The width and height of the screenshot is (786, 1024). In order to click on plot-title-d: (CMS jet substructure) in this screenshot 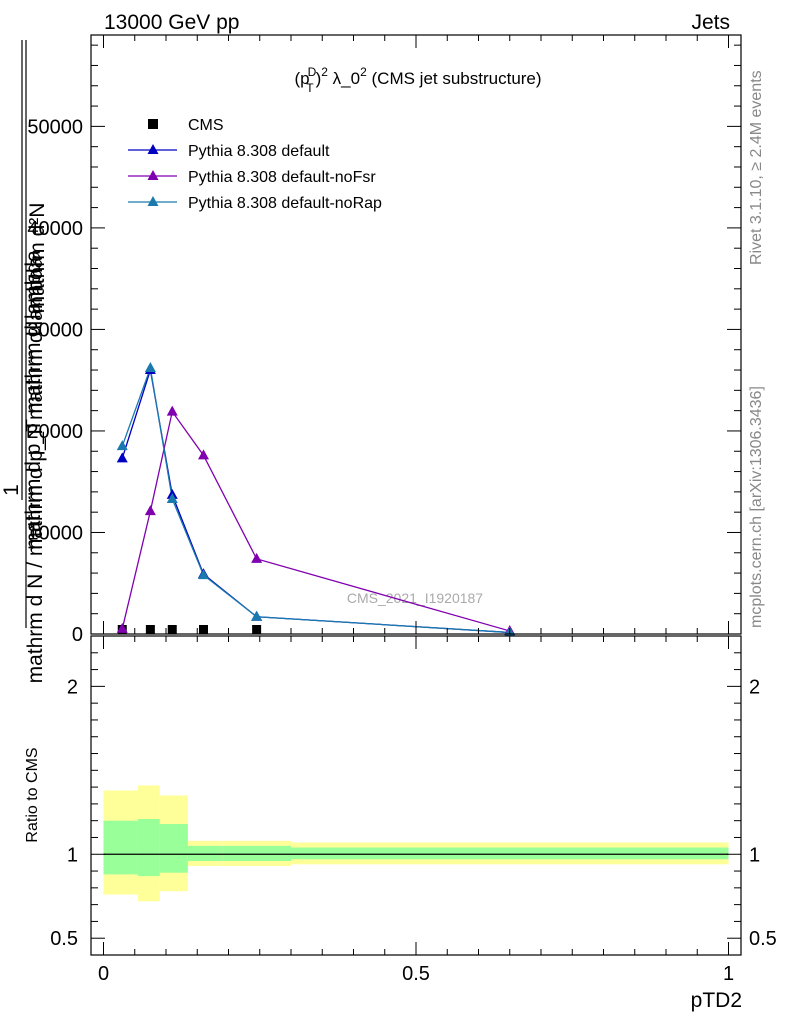, I will do `click(454, 78)`.